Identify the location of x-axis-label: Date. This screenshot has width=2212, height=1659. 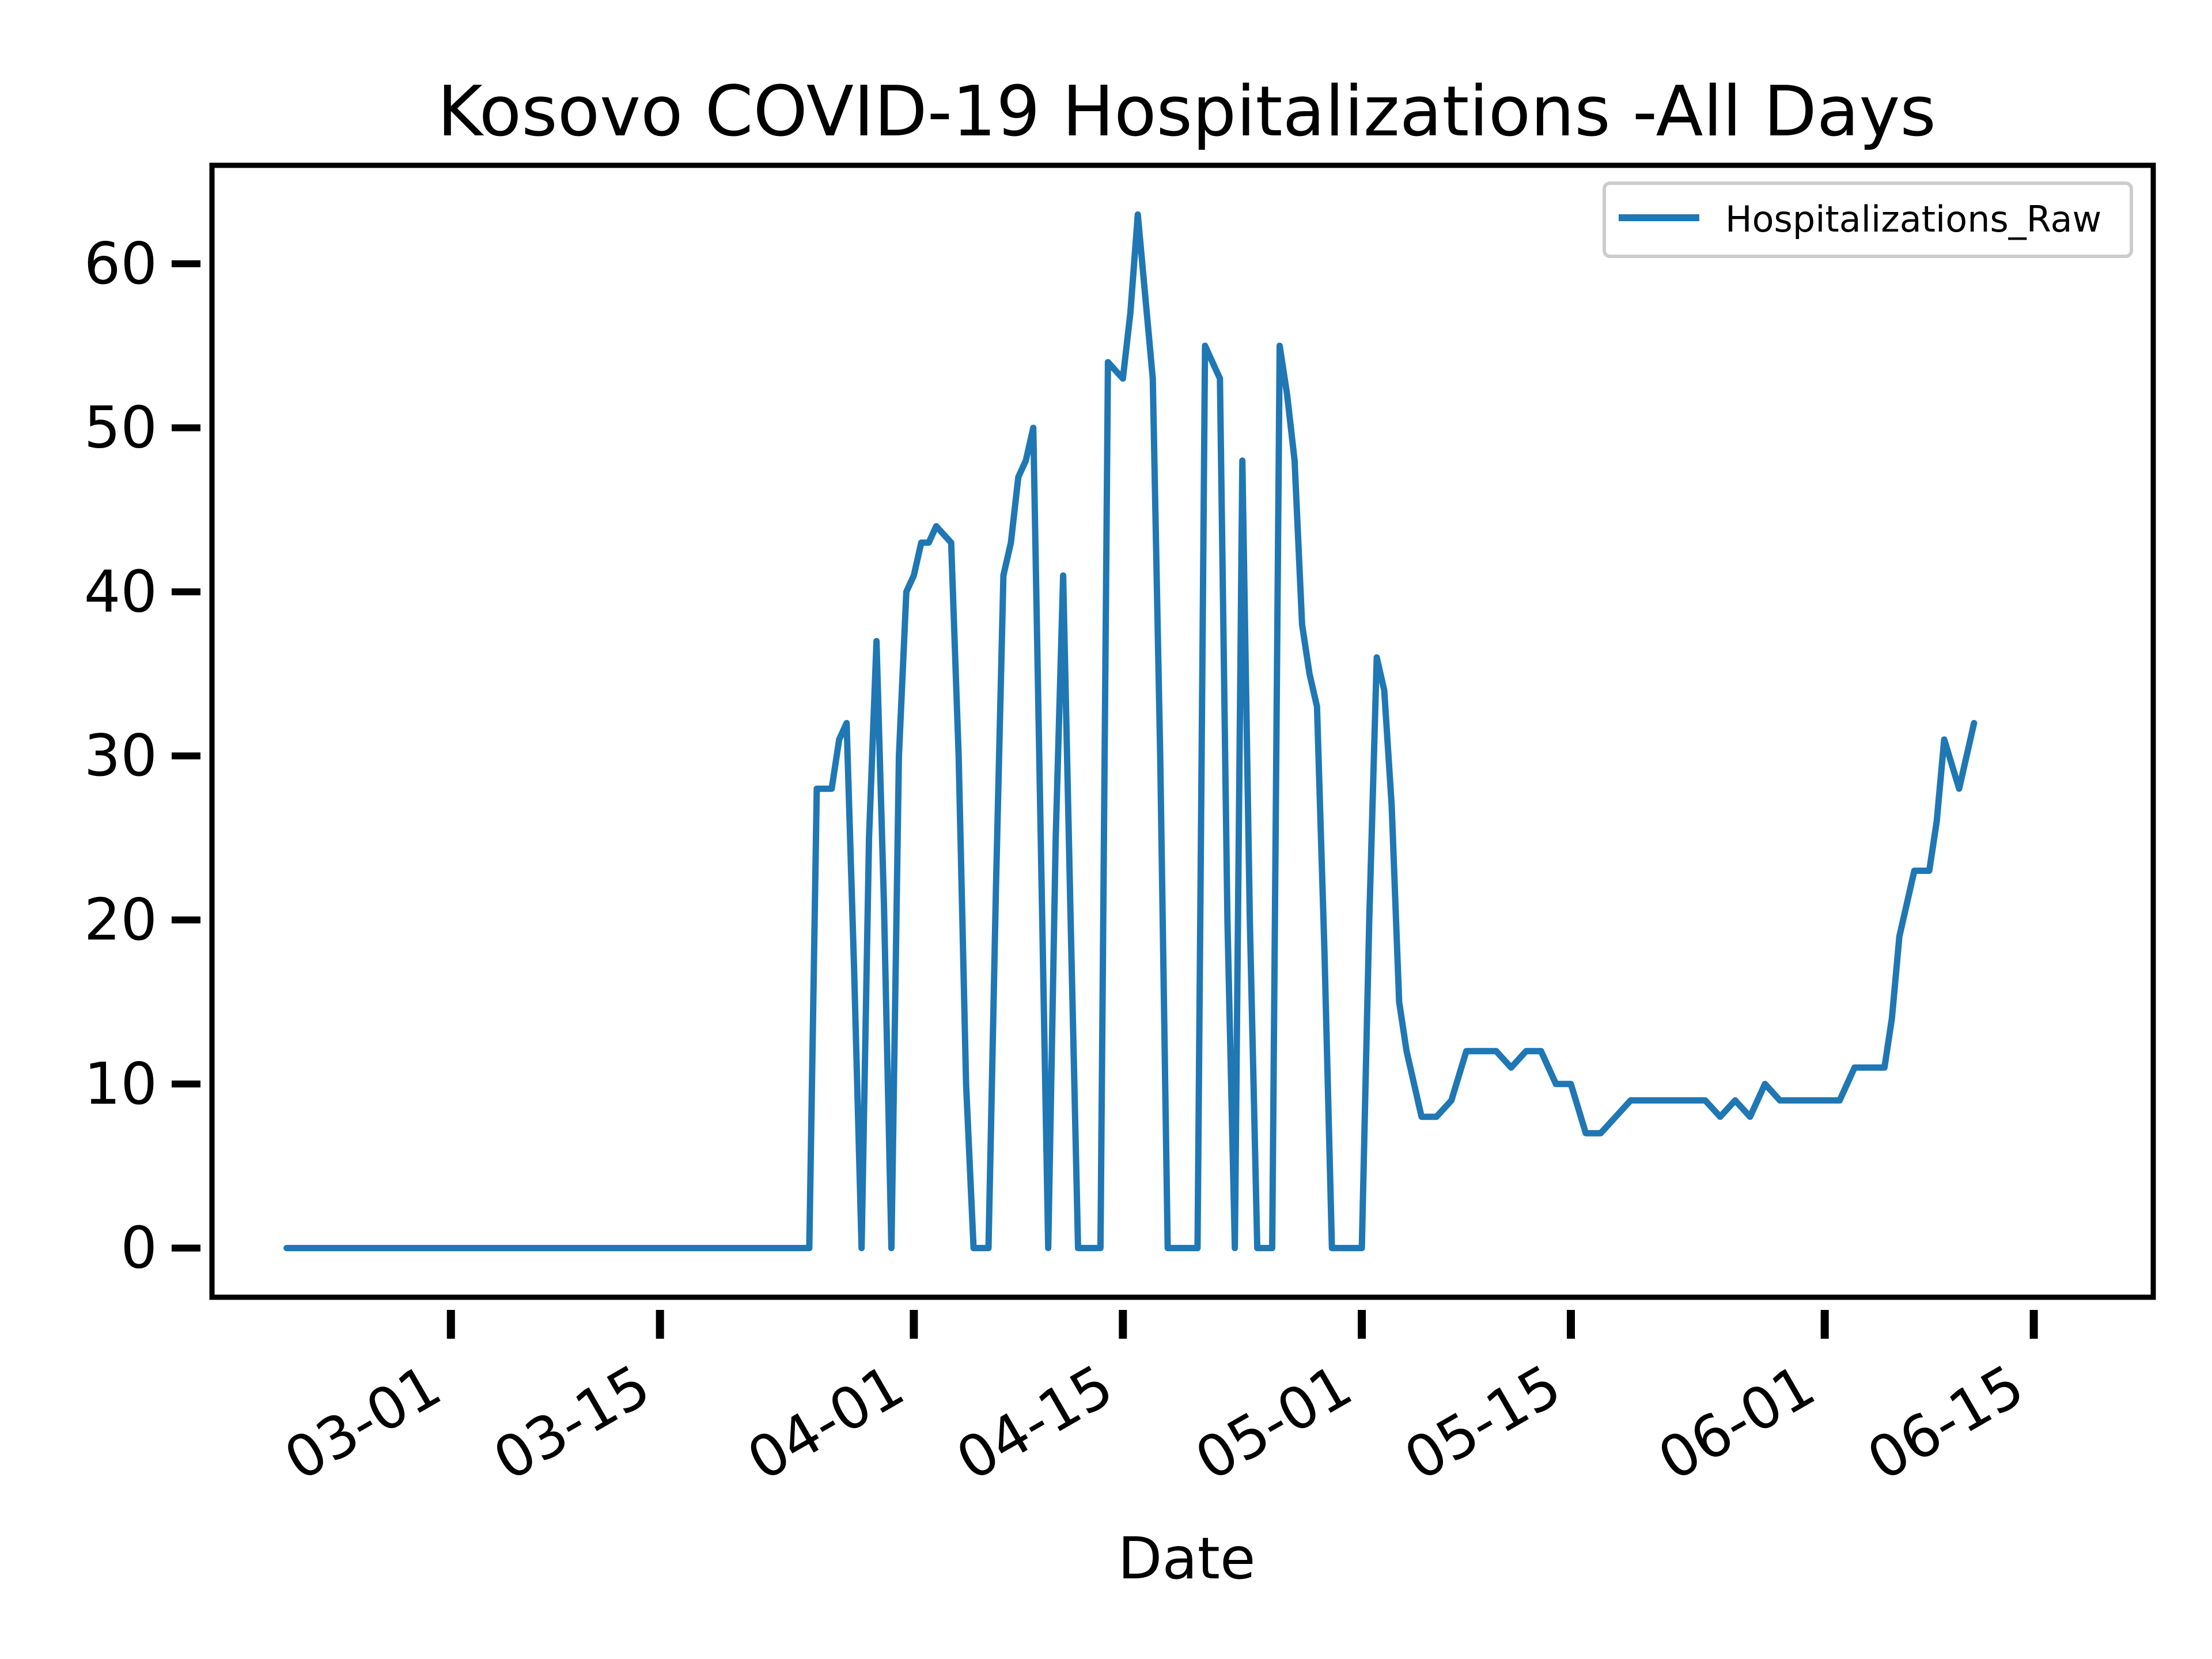
(1186, 1558).